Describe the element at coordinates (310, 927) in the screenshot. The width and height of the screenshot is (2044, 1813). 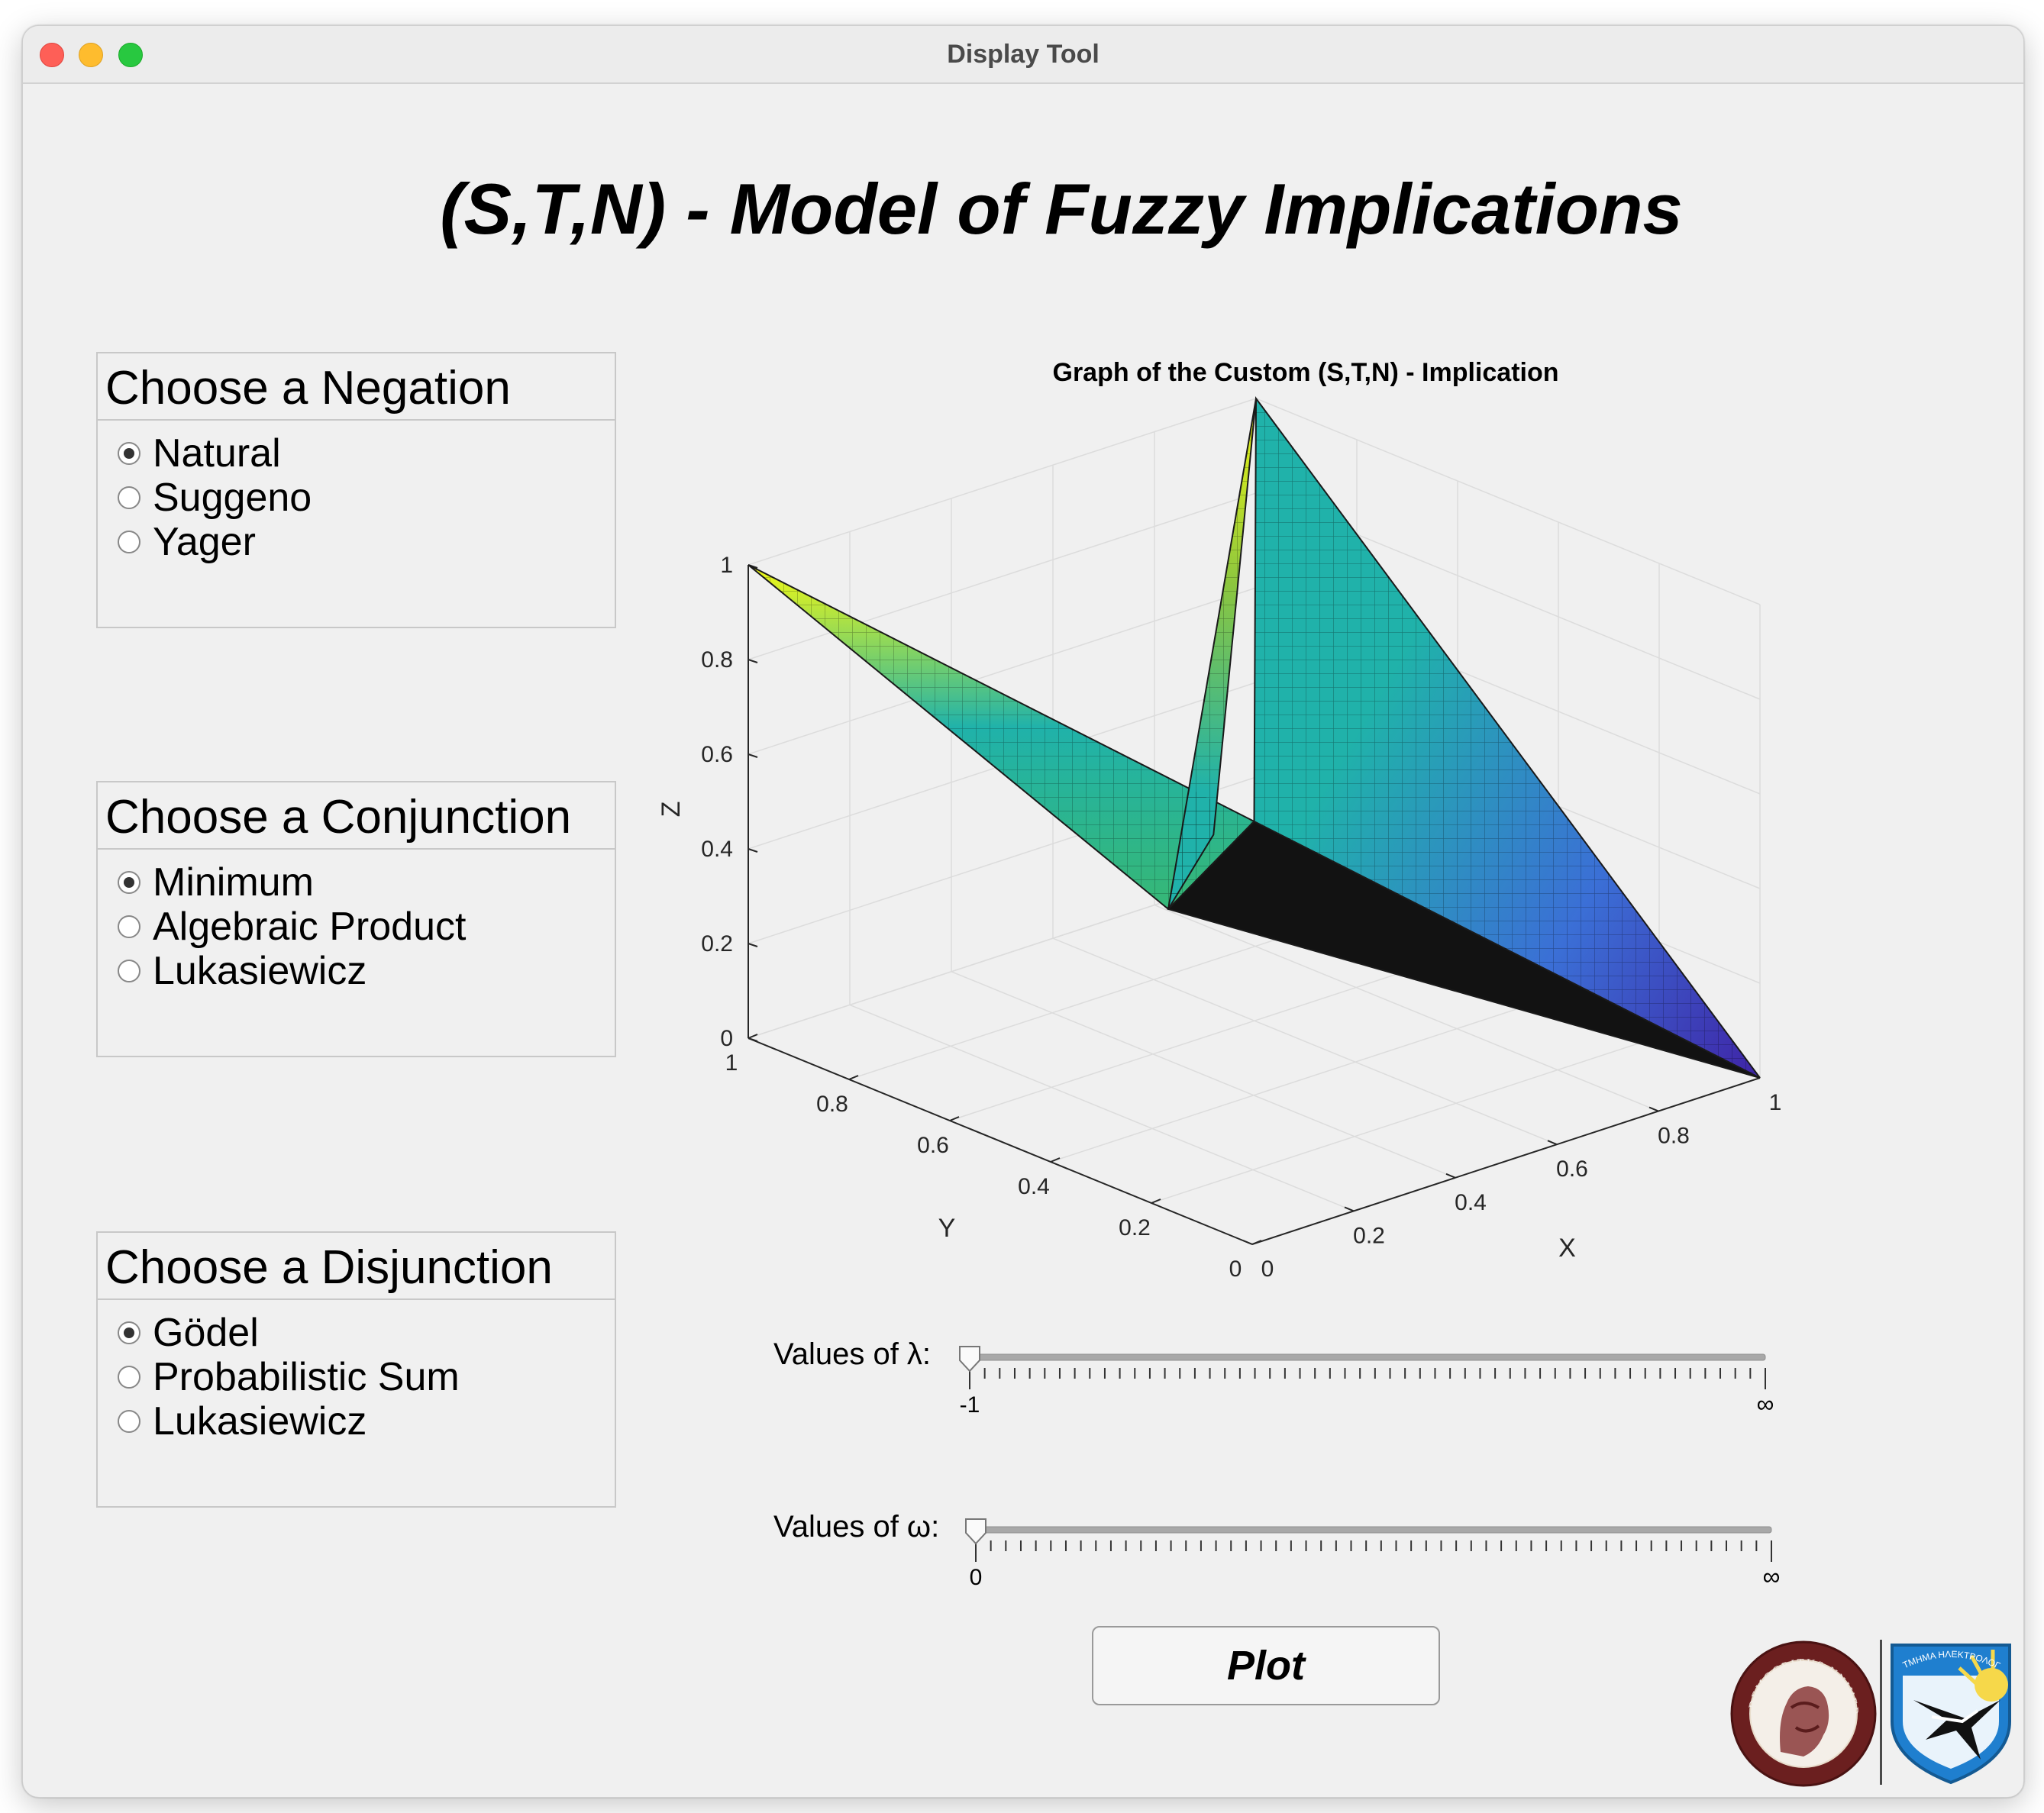
I see `radio-label: Algebraic Product` at that location.